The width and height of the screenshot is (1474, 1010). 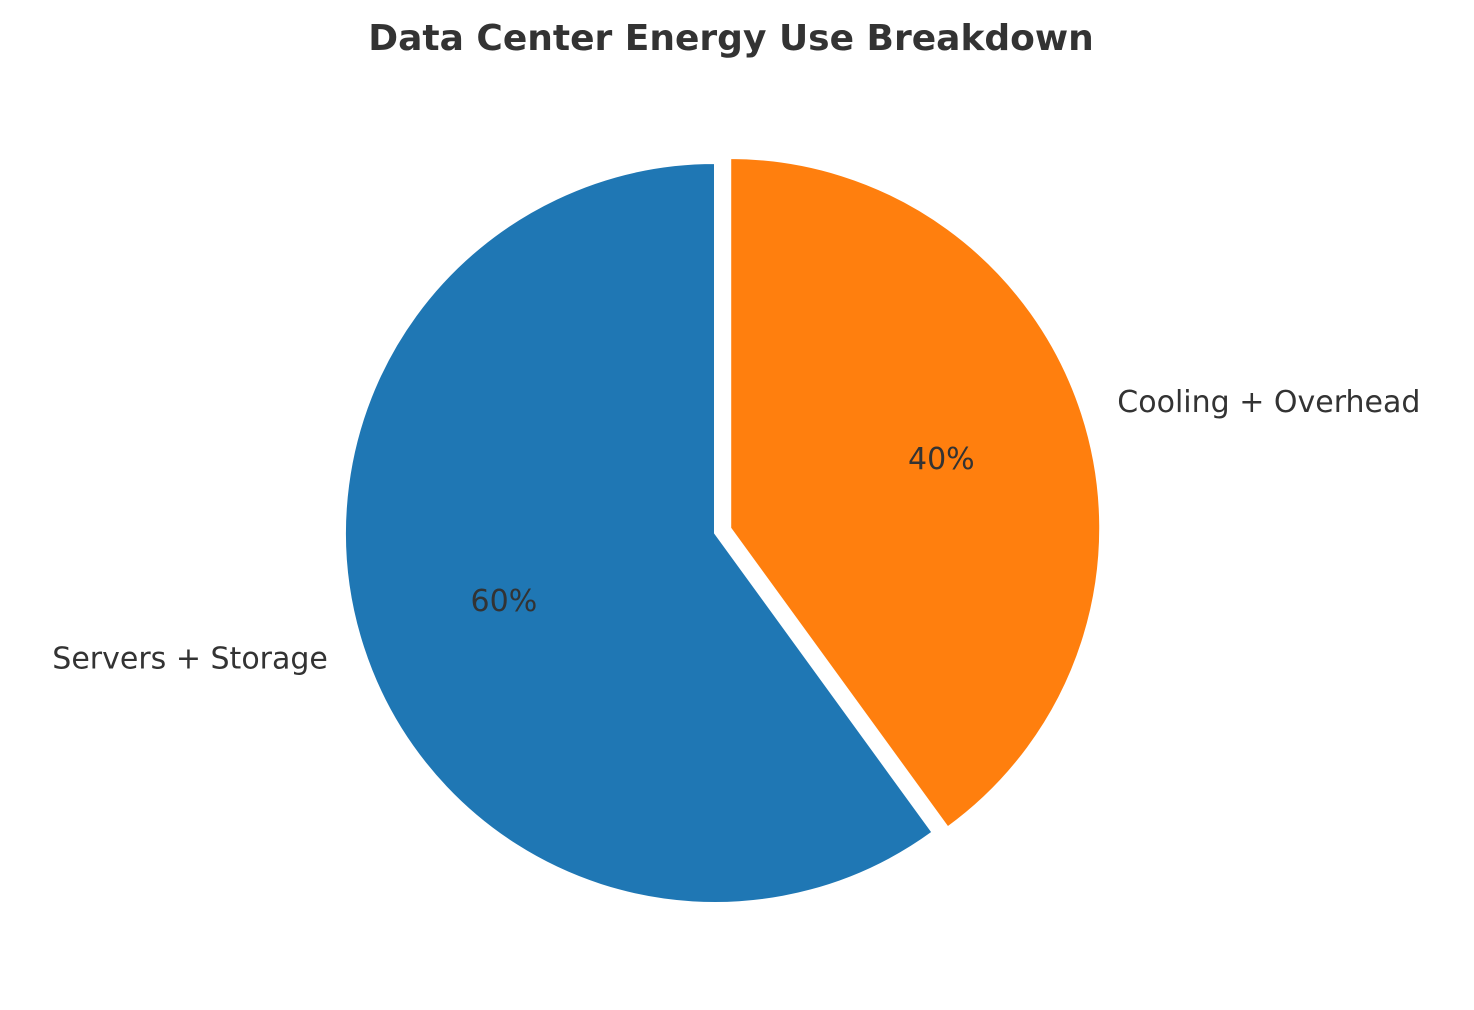 I want to click on chart-title: Data Center Energy Use Breakdown, so click(x=731, y=38).